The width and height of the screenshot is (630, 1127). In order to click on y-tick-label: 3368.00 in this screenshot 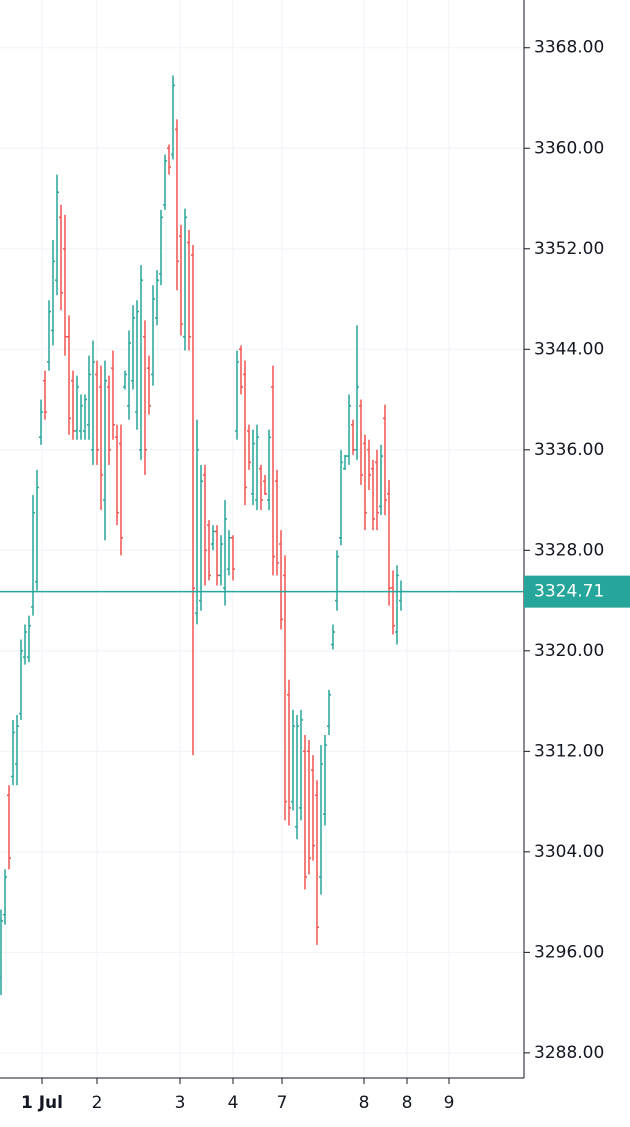, I will do `click(569, 48)`.